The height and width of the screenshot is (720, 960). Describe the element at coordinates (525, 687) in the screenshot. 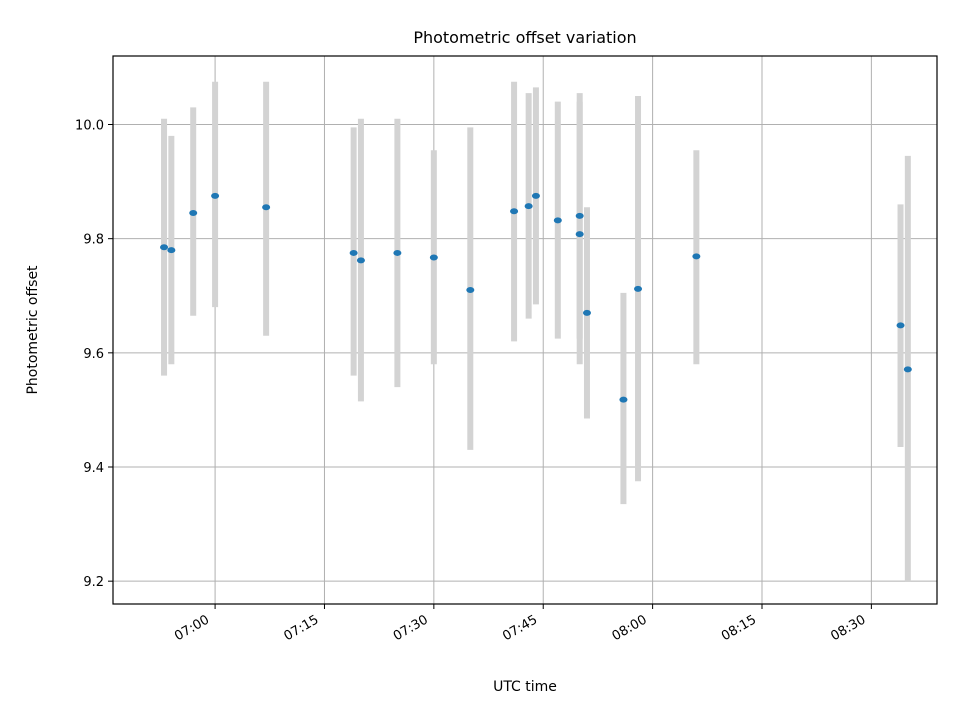

I see `x-axis-label: UTC time` at that location.